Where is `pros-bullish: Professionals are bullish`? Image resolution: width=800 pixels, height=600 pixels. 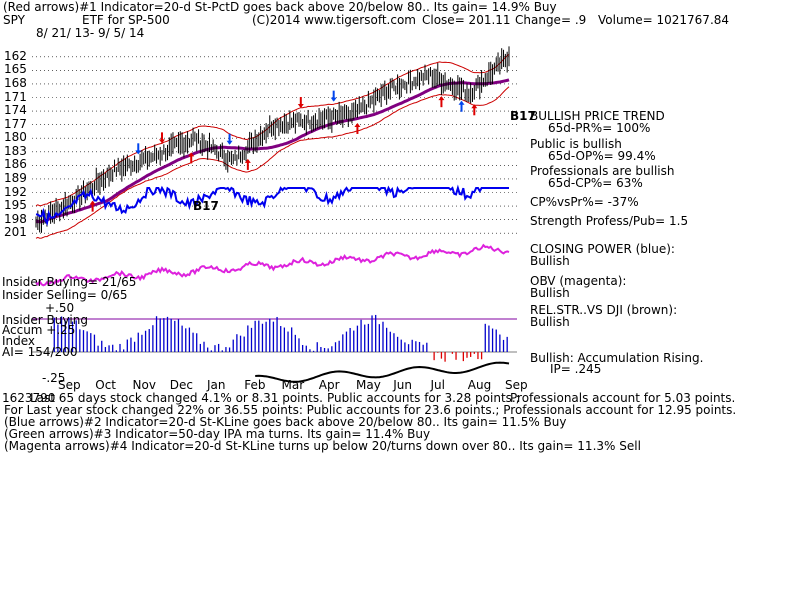 pros-bullish: Professionals are bullish is located at coordinates (602, 171).